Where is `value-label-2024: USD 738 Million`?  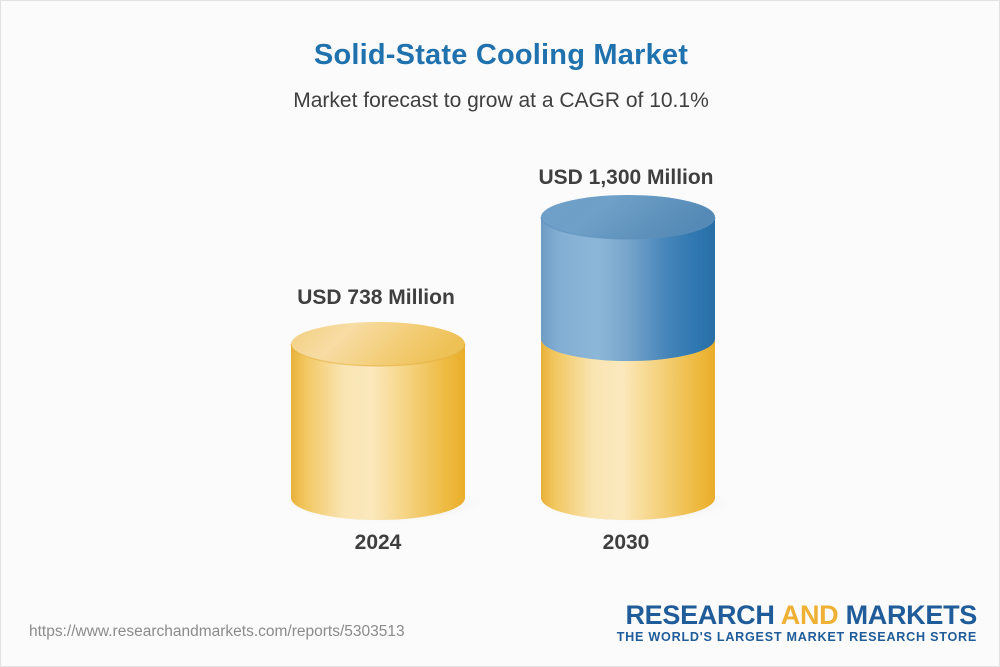
value-label-2024: USD 738 Million is located at coordinates (376, 297).